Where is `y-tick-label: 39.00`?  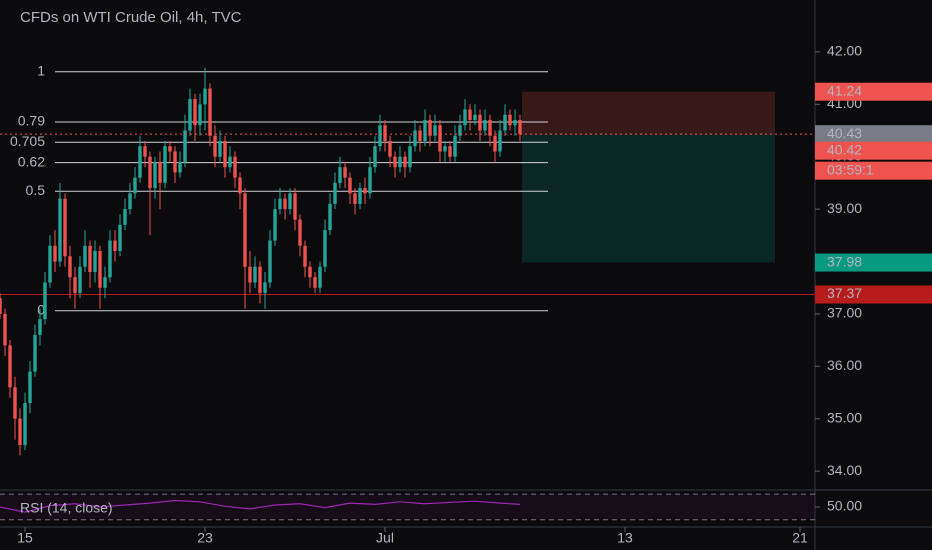
y-tick-label: 39.00 is located at coordinates (844, 208).